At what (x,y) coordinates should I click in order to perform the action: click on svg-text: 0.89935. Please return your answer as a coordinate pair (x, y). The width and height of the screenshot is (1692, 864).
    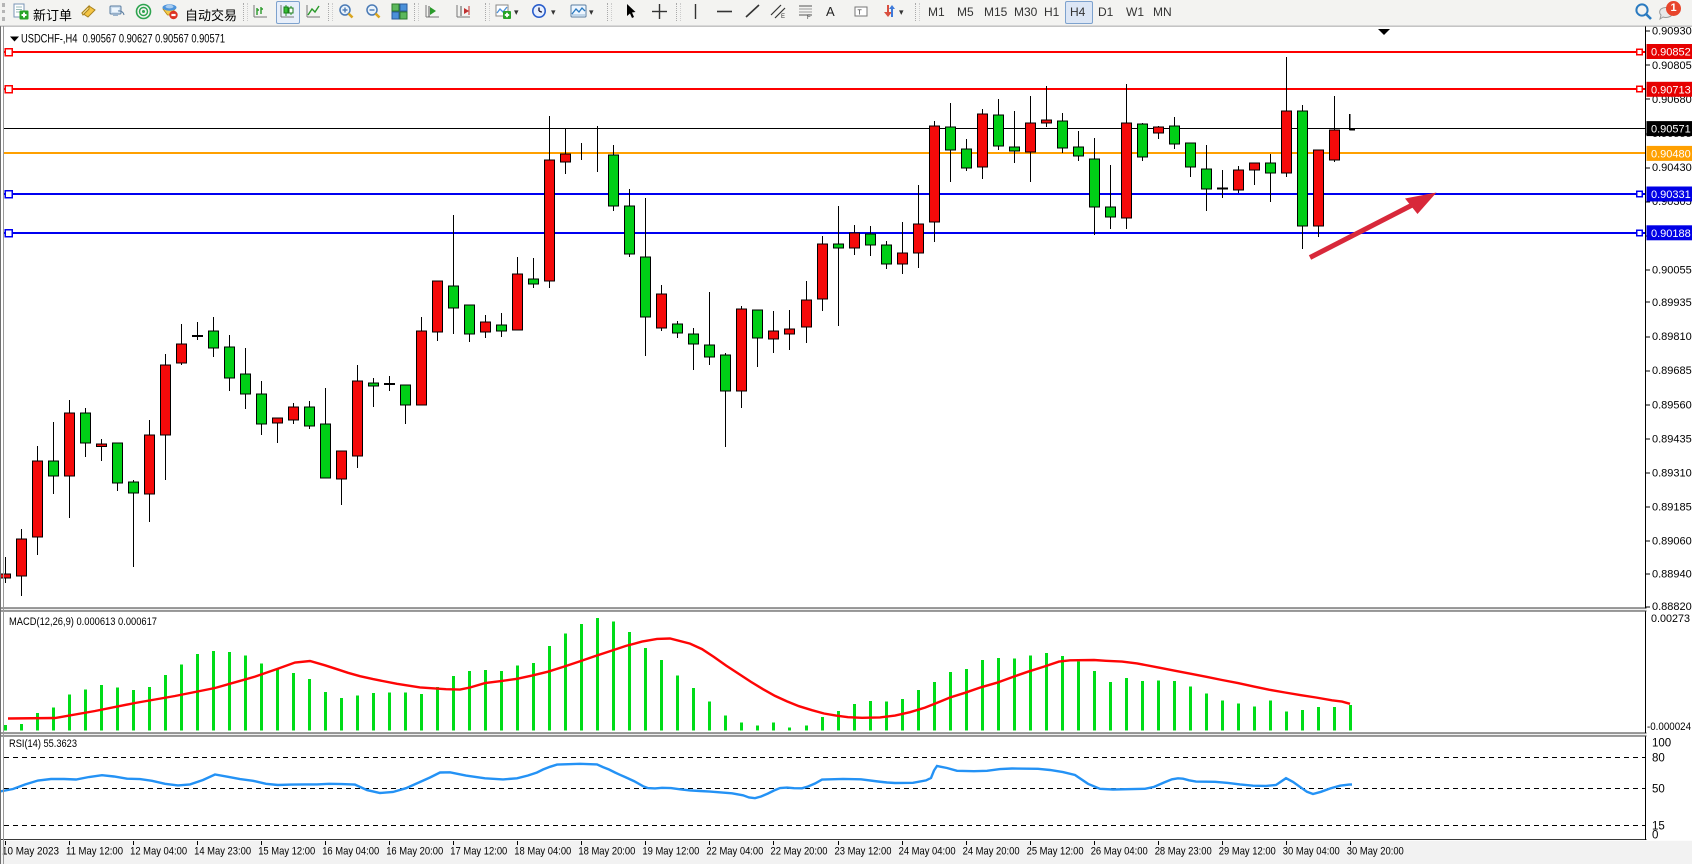
    Looking at the image, I should click on (1672, 303).